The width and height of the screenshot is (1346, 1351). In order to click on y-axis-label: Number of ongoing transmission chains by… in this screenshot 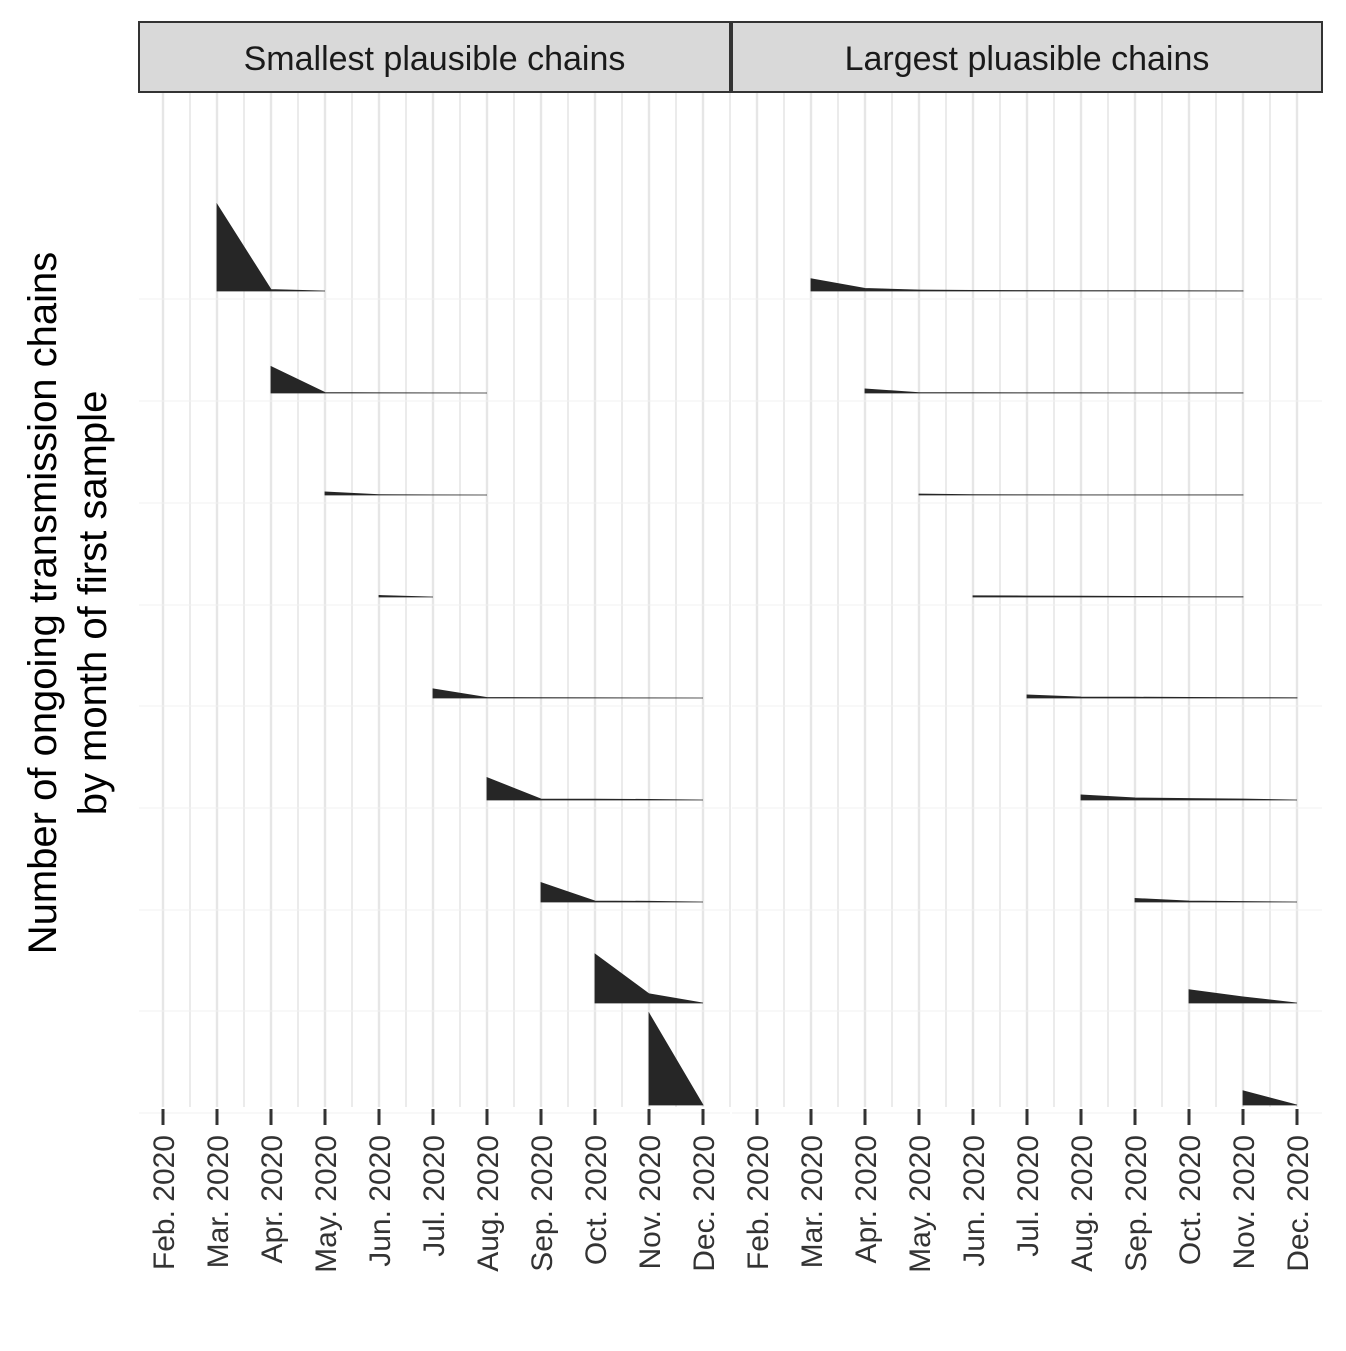, I will do `click(68, 603)`.